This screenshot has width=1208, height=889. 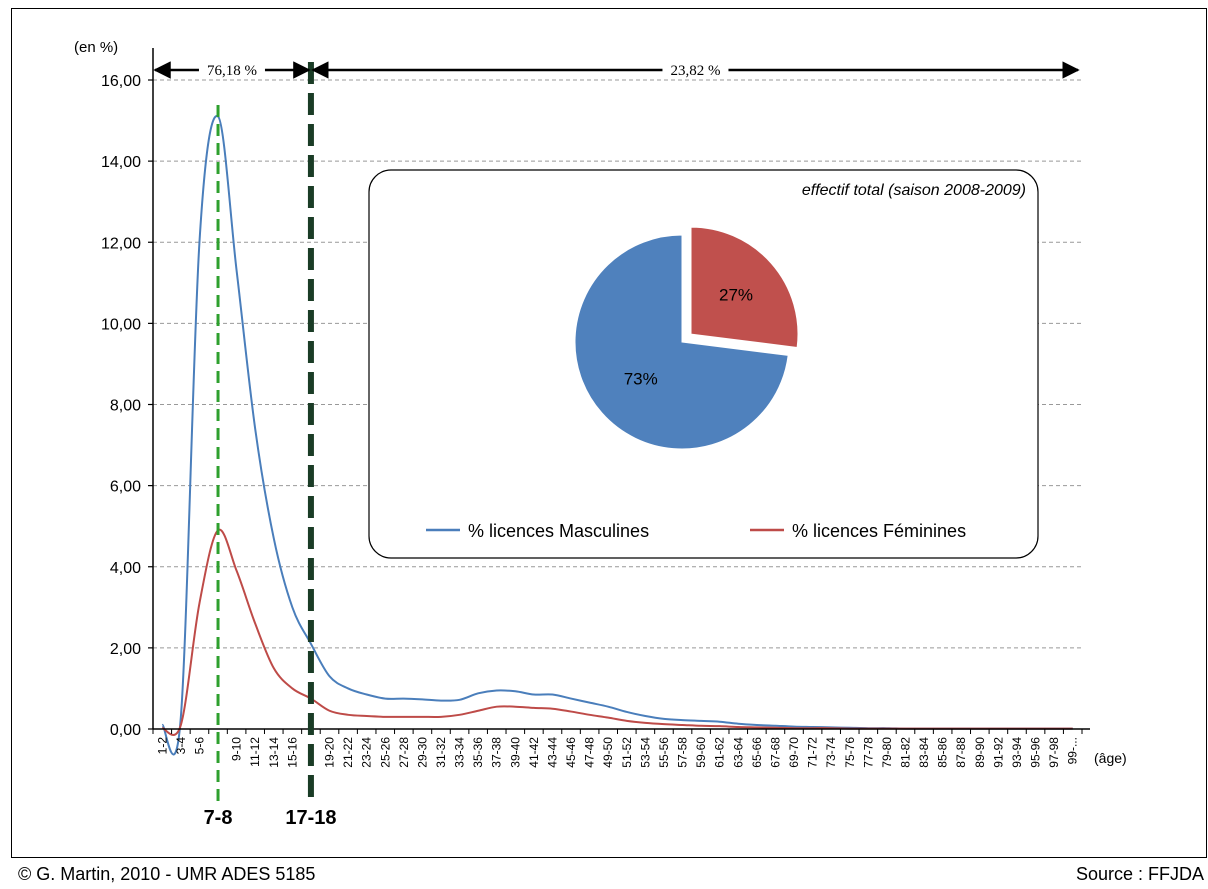 What do you see at coordinates (701, 752) in the screenshot?
I see `x-tick-label: 59-60` at bounding box center [701, 752].